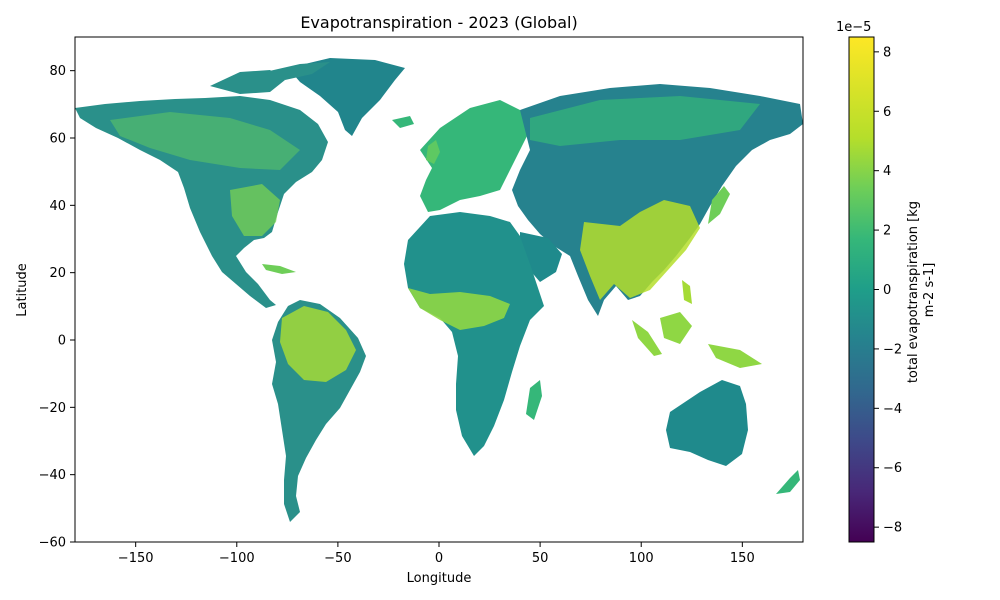  I want to click on colorbar-tick-label: 6, so click(887, 112).